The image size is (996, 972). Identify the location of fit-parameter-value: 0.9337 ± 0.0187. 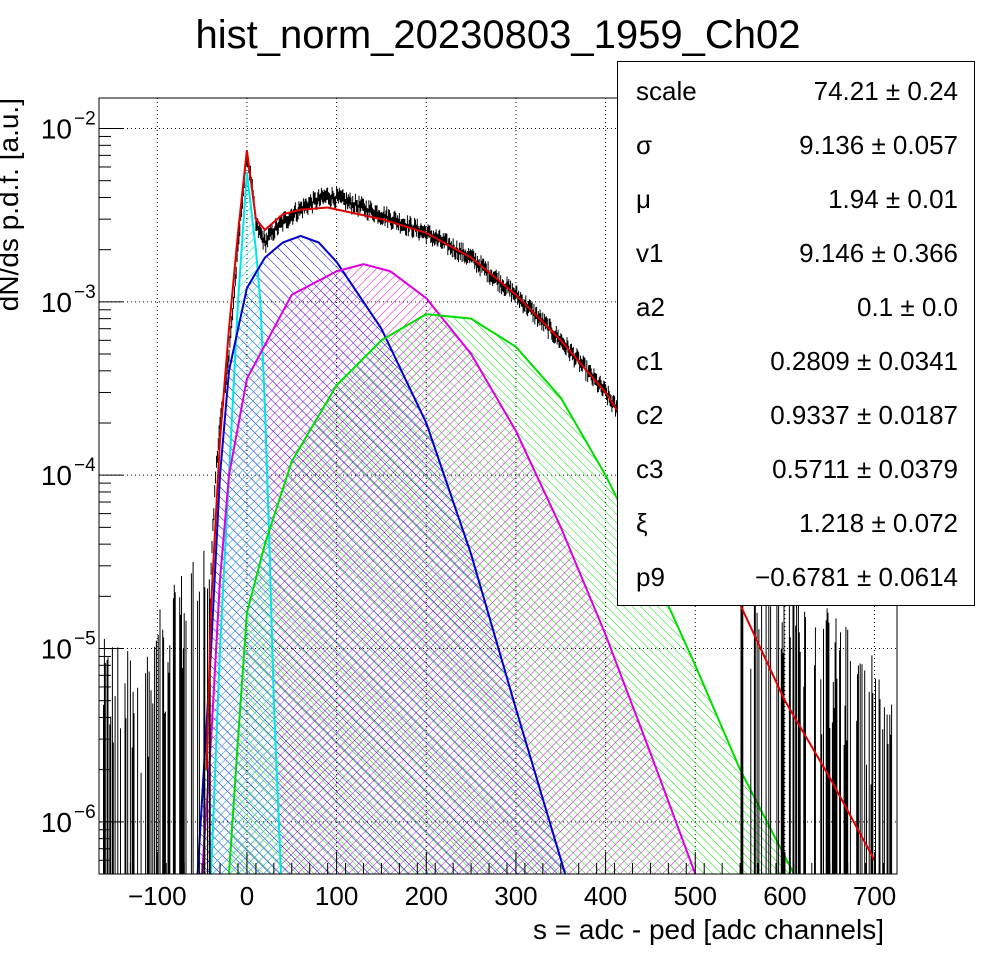
(864, 415).